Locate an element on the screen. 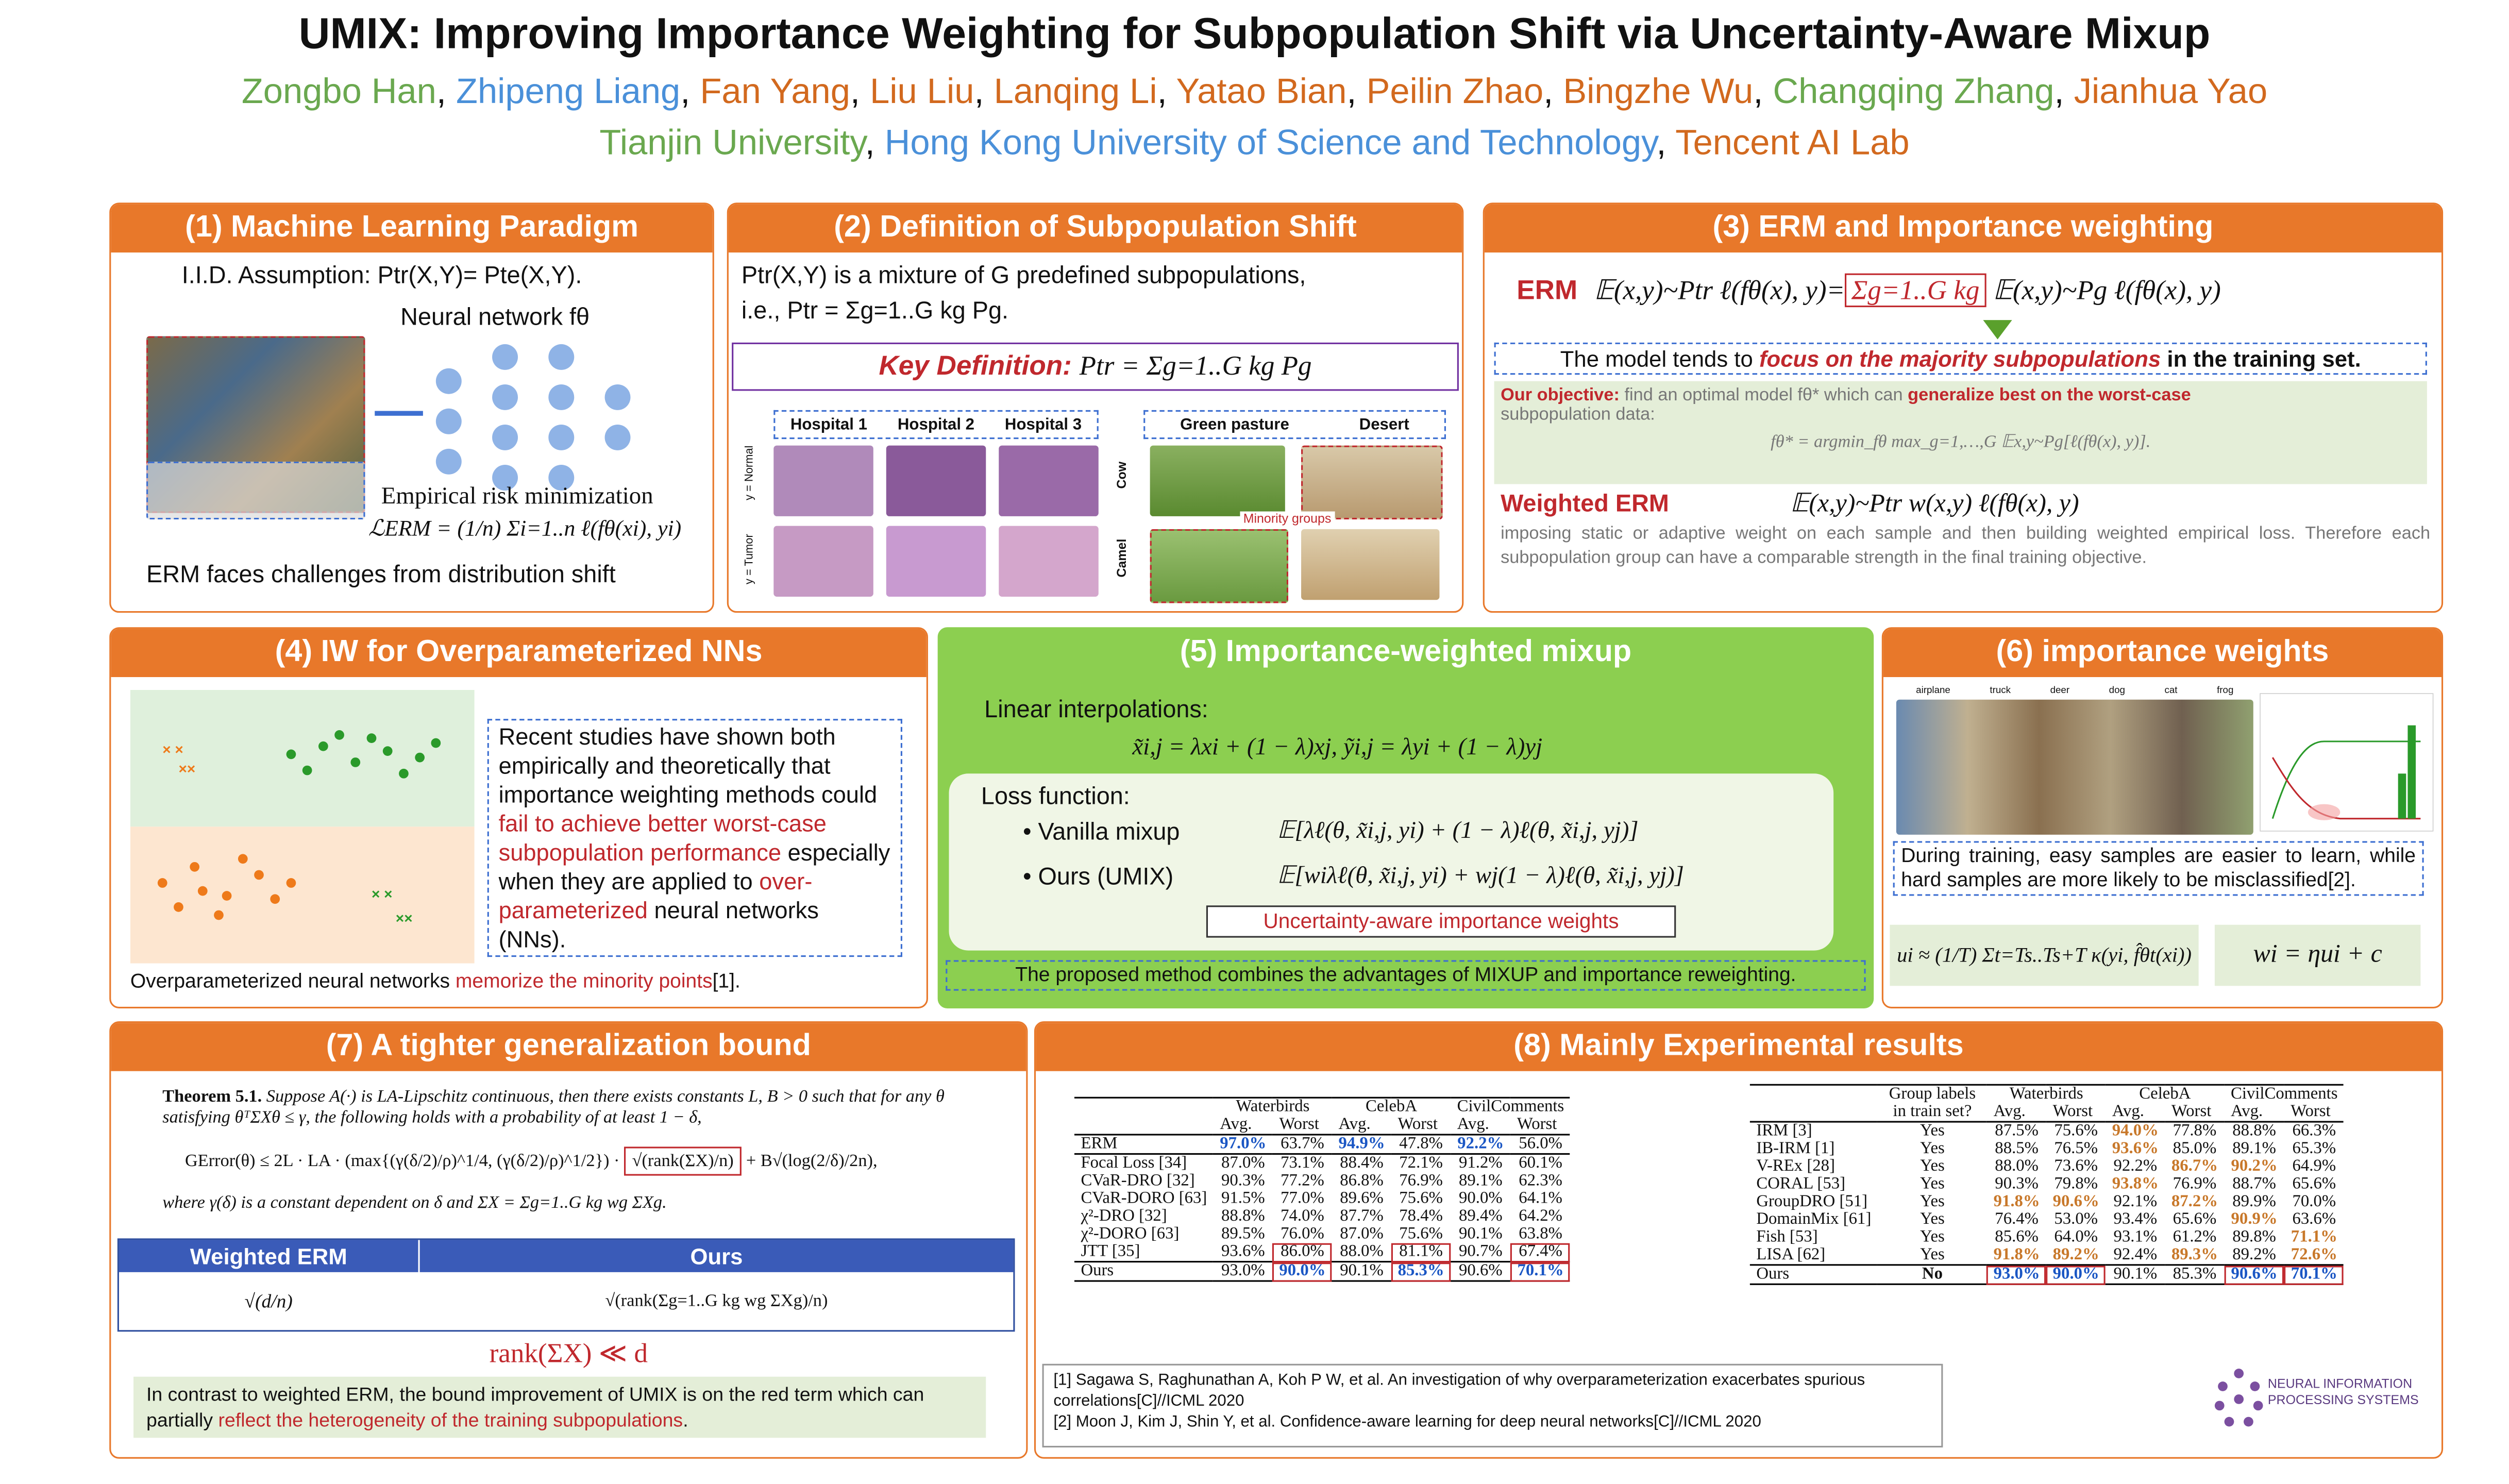 The image size is (2509, 1484). cell: 67.4% is located at coordinates (1540, 1252).